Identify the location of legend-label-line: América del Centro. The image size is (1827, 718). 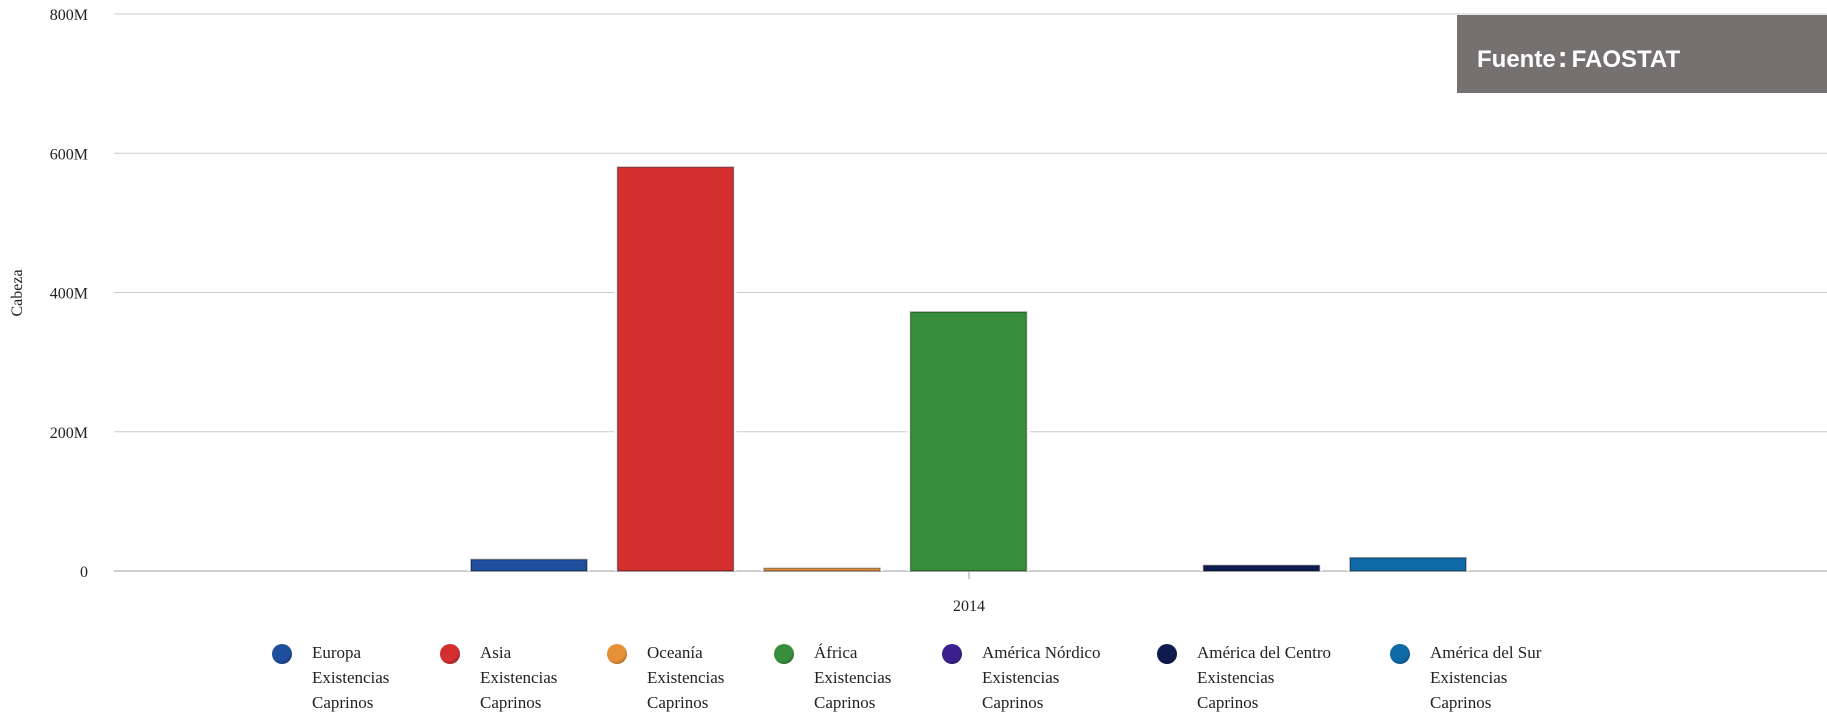
(1264, 652).